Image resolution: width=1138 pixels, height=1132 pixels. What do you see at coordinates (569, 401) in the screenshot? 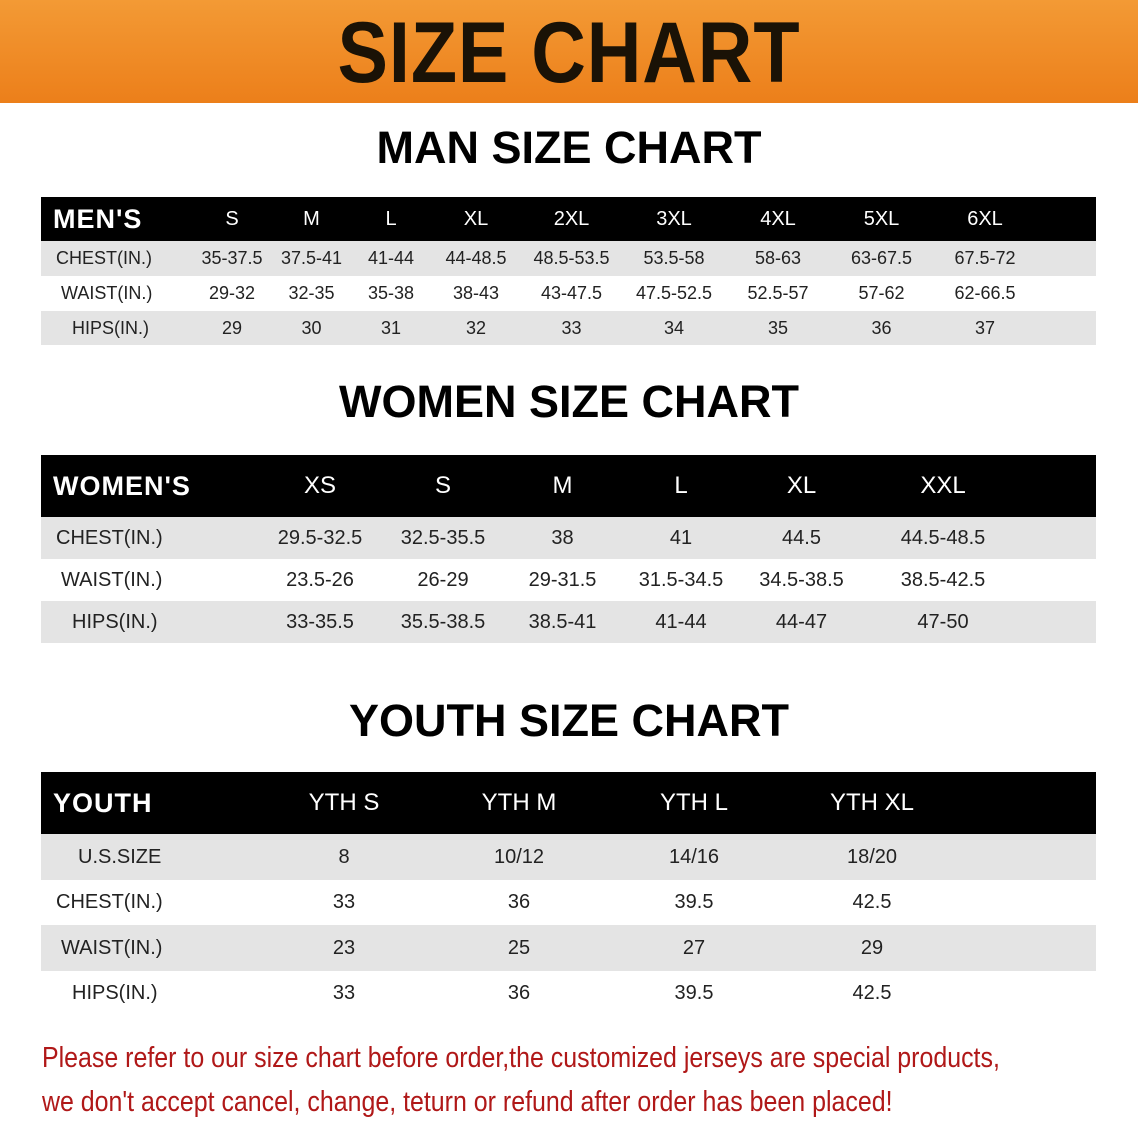
I see `women-section-title: WOMEN SIZE CHART` at bounding box center [569, 401].